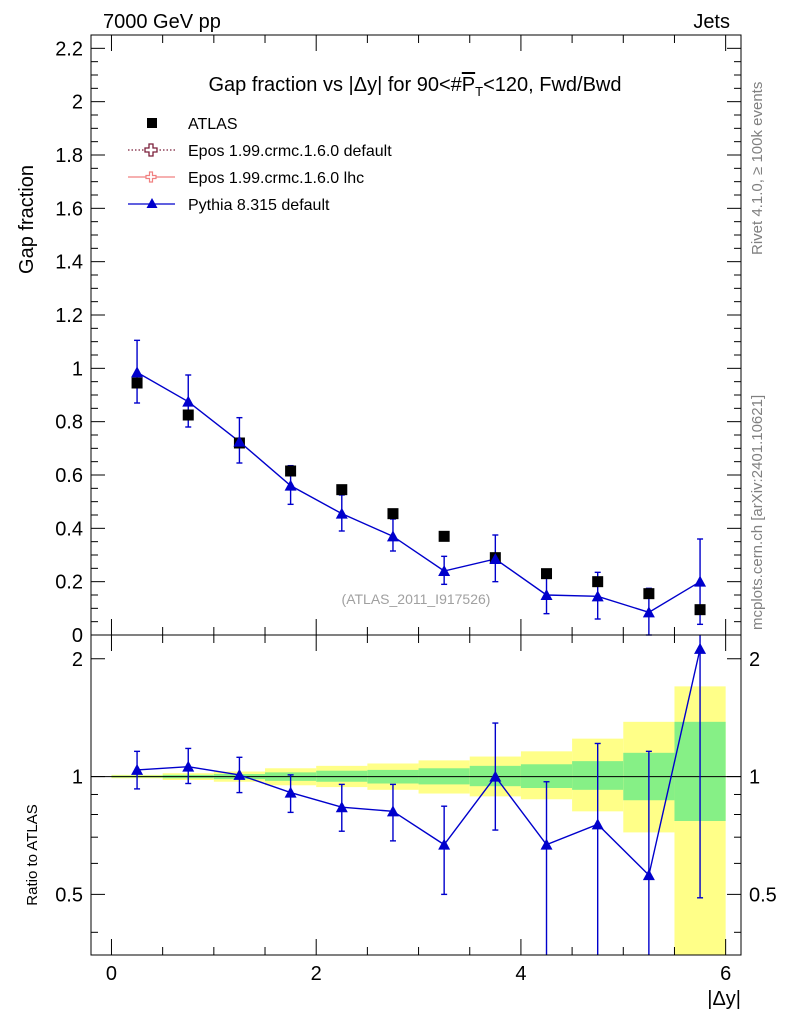 Image resolution: width=786 pixels, height=1024 pixels. I want to click on legend-epos-default-marker, so click(151, 150).